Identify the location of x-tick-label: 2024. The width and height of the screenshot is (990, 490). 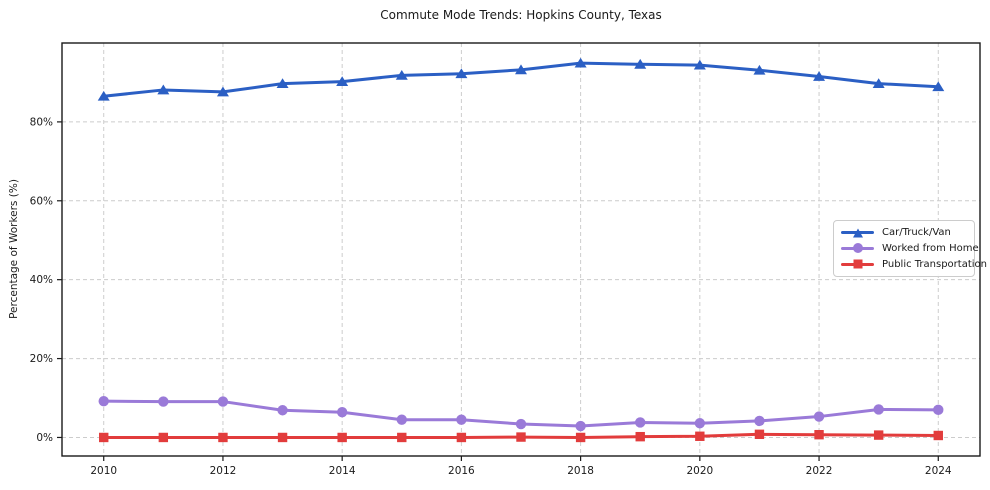
(938, 471).